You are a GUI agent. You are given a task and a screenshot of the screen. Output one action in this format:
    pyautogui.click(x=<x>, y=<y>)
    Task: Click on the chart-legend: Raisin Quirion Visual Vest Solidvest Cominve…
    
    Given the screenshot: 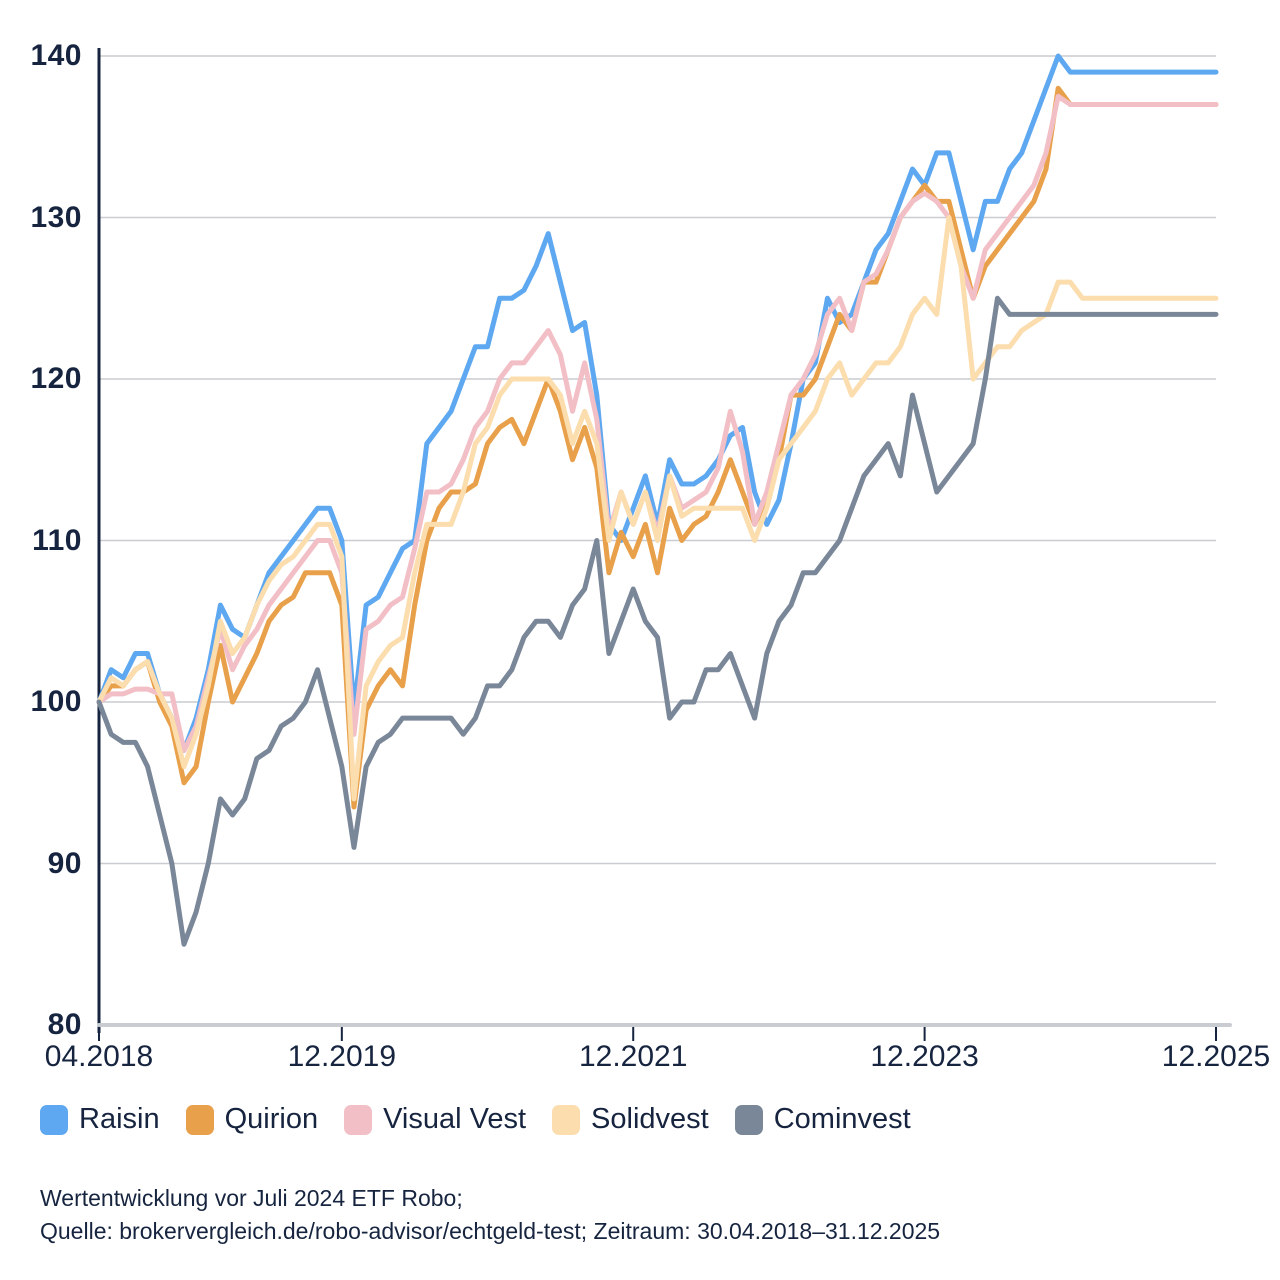 What is the action you would take?
    pyautogui.click(x=488, y=1119)
    